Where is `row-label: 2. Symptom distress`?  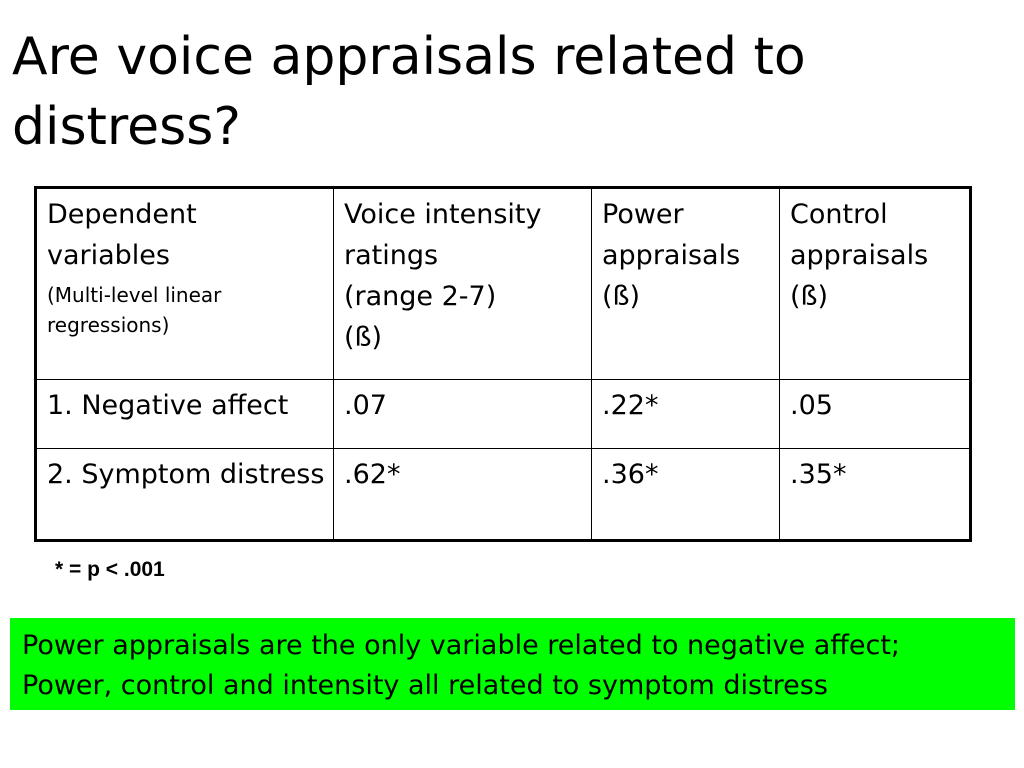
row-label: 2. Symptom distress is located at coordinates (184, 494).